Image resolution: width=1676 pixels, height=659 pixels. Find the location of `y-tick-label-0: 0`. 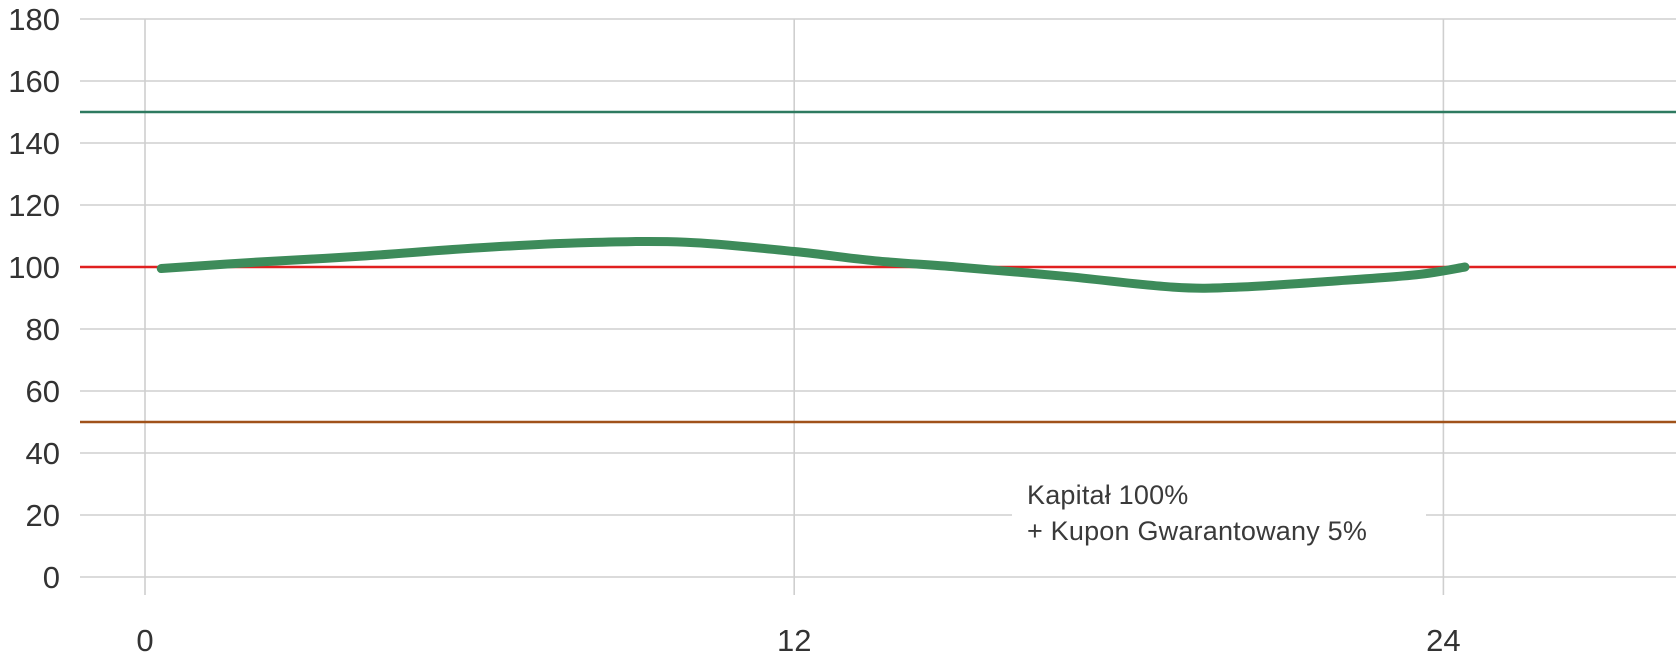

y-tick-label-0: 0 is located at coordinates (51, 577).